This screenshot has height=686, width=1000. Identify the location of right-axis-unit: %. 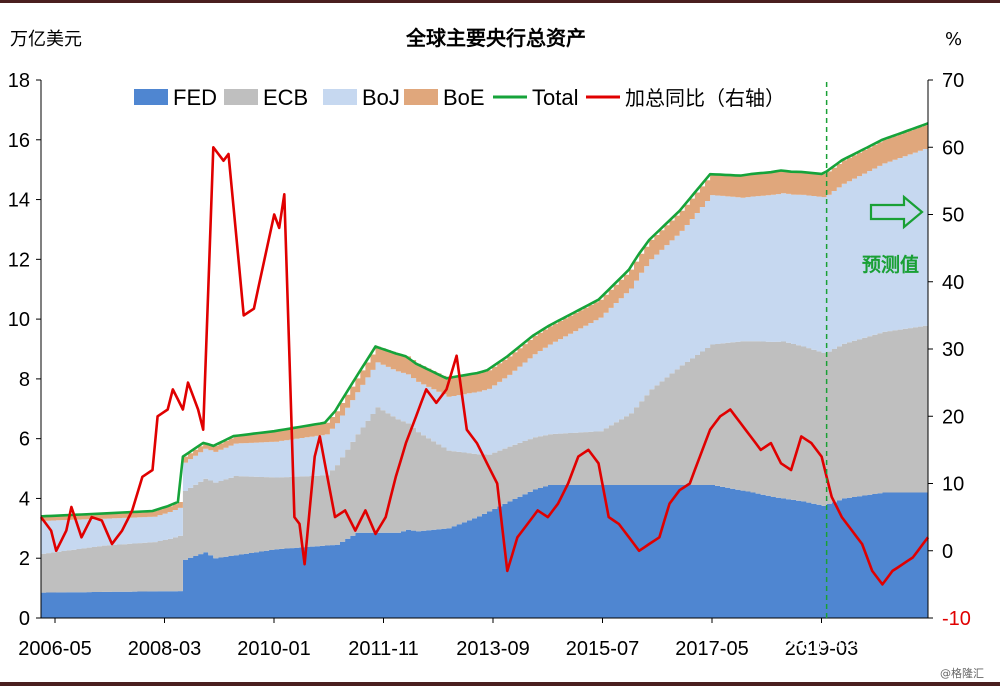
(953, 39).